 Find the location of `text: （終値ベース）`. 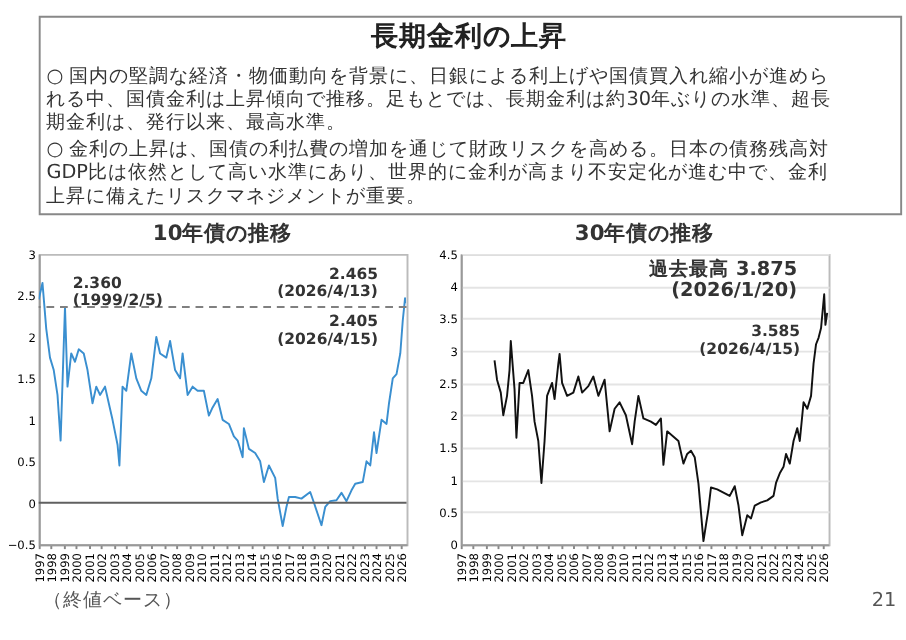

text: （終値ベース） is located at coordinates (112, 600).